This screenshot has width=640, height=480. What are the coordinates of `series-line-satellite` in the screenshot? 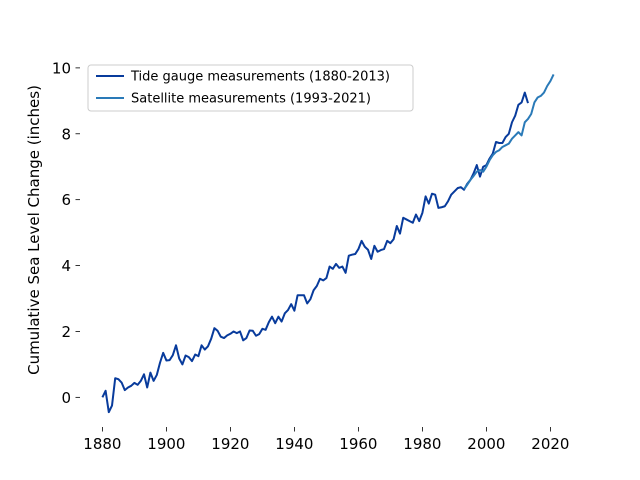 It's located at (509, 132).